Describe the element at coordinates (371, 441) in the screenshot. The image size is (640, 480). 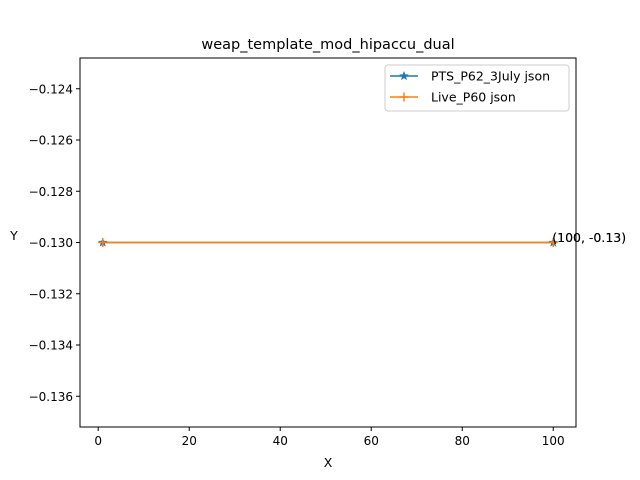
I see `x-tick-label: 60` at that location.